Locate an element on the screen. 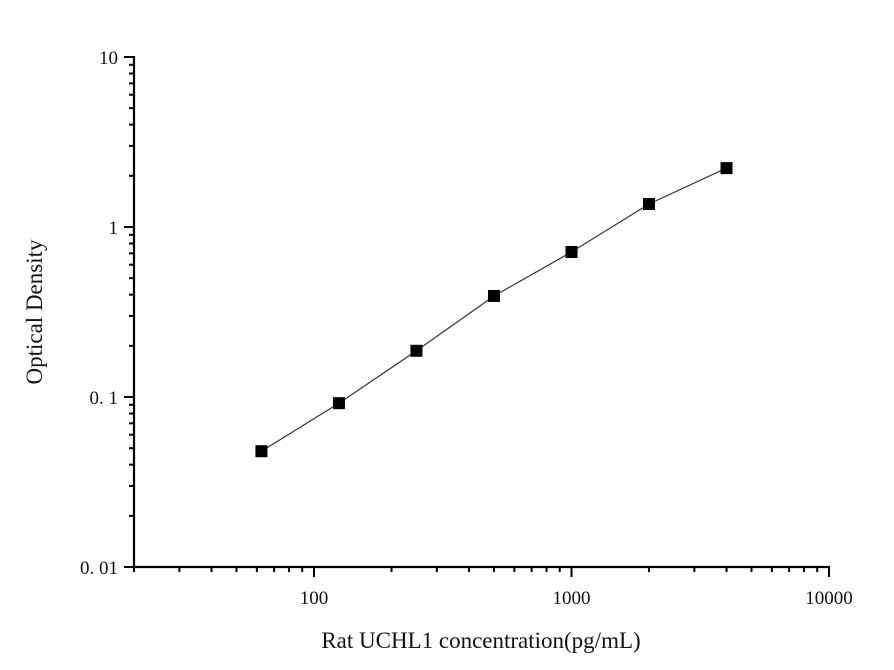 The height and width of the screenshot is (670, 894). y-tick-label: 0. 01 is located at coordinates (99, 568).